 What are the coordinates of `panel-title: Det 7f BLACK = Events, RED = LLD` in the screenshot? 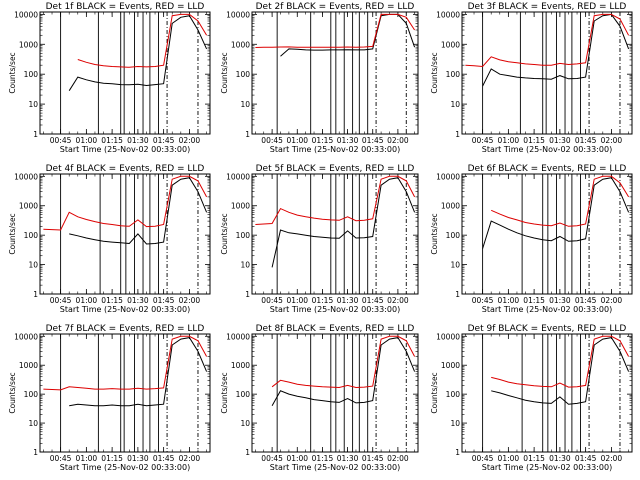 It's located at (125, 329).